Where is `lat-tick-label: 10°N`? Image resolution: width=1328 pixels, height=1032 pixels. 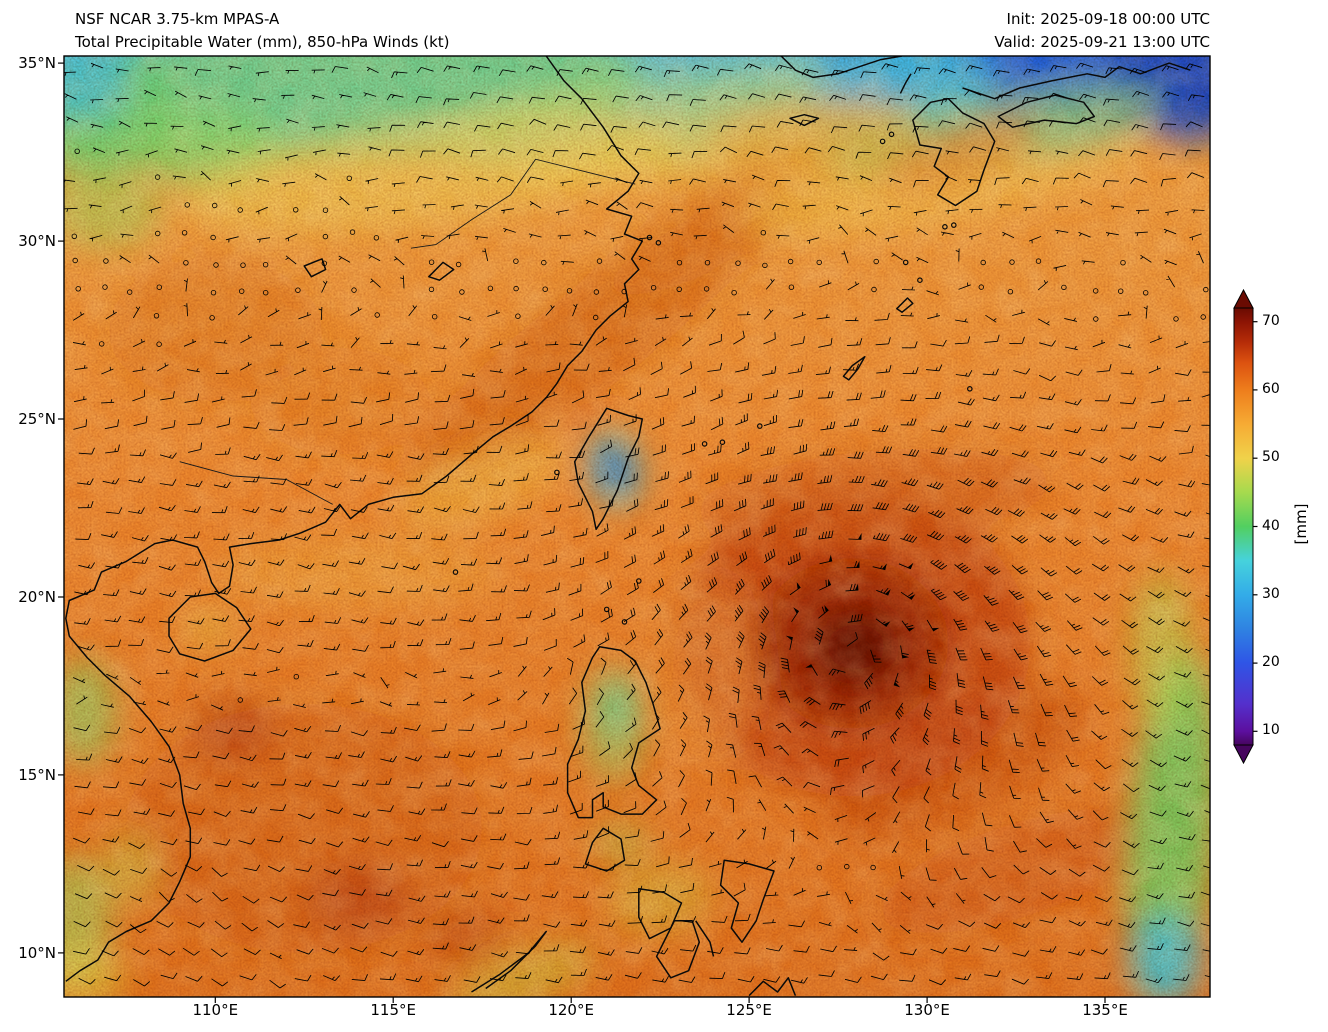 lat-tick-label: 10°N is located at coordinates (37, 952).